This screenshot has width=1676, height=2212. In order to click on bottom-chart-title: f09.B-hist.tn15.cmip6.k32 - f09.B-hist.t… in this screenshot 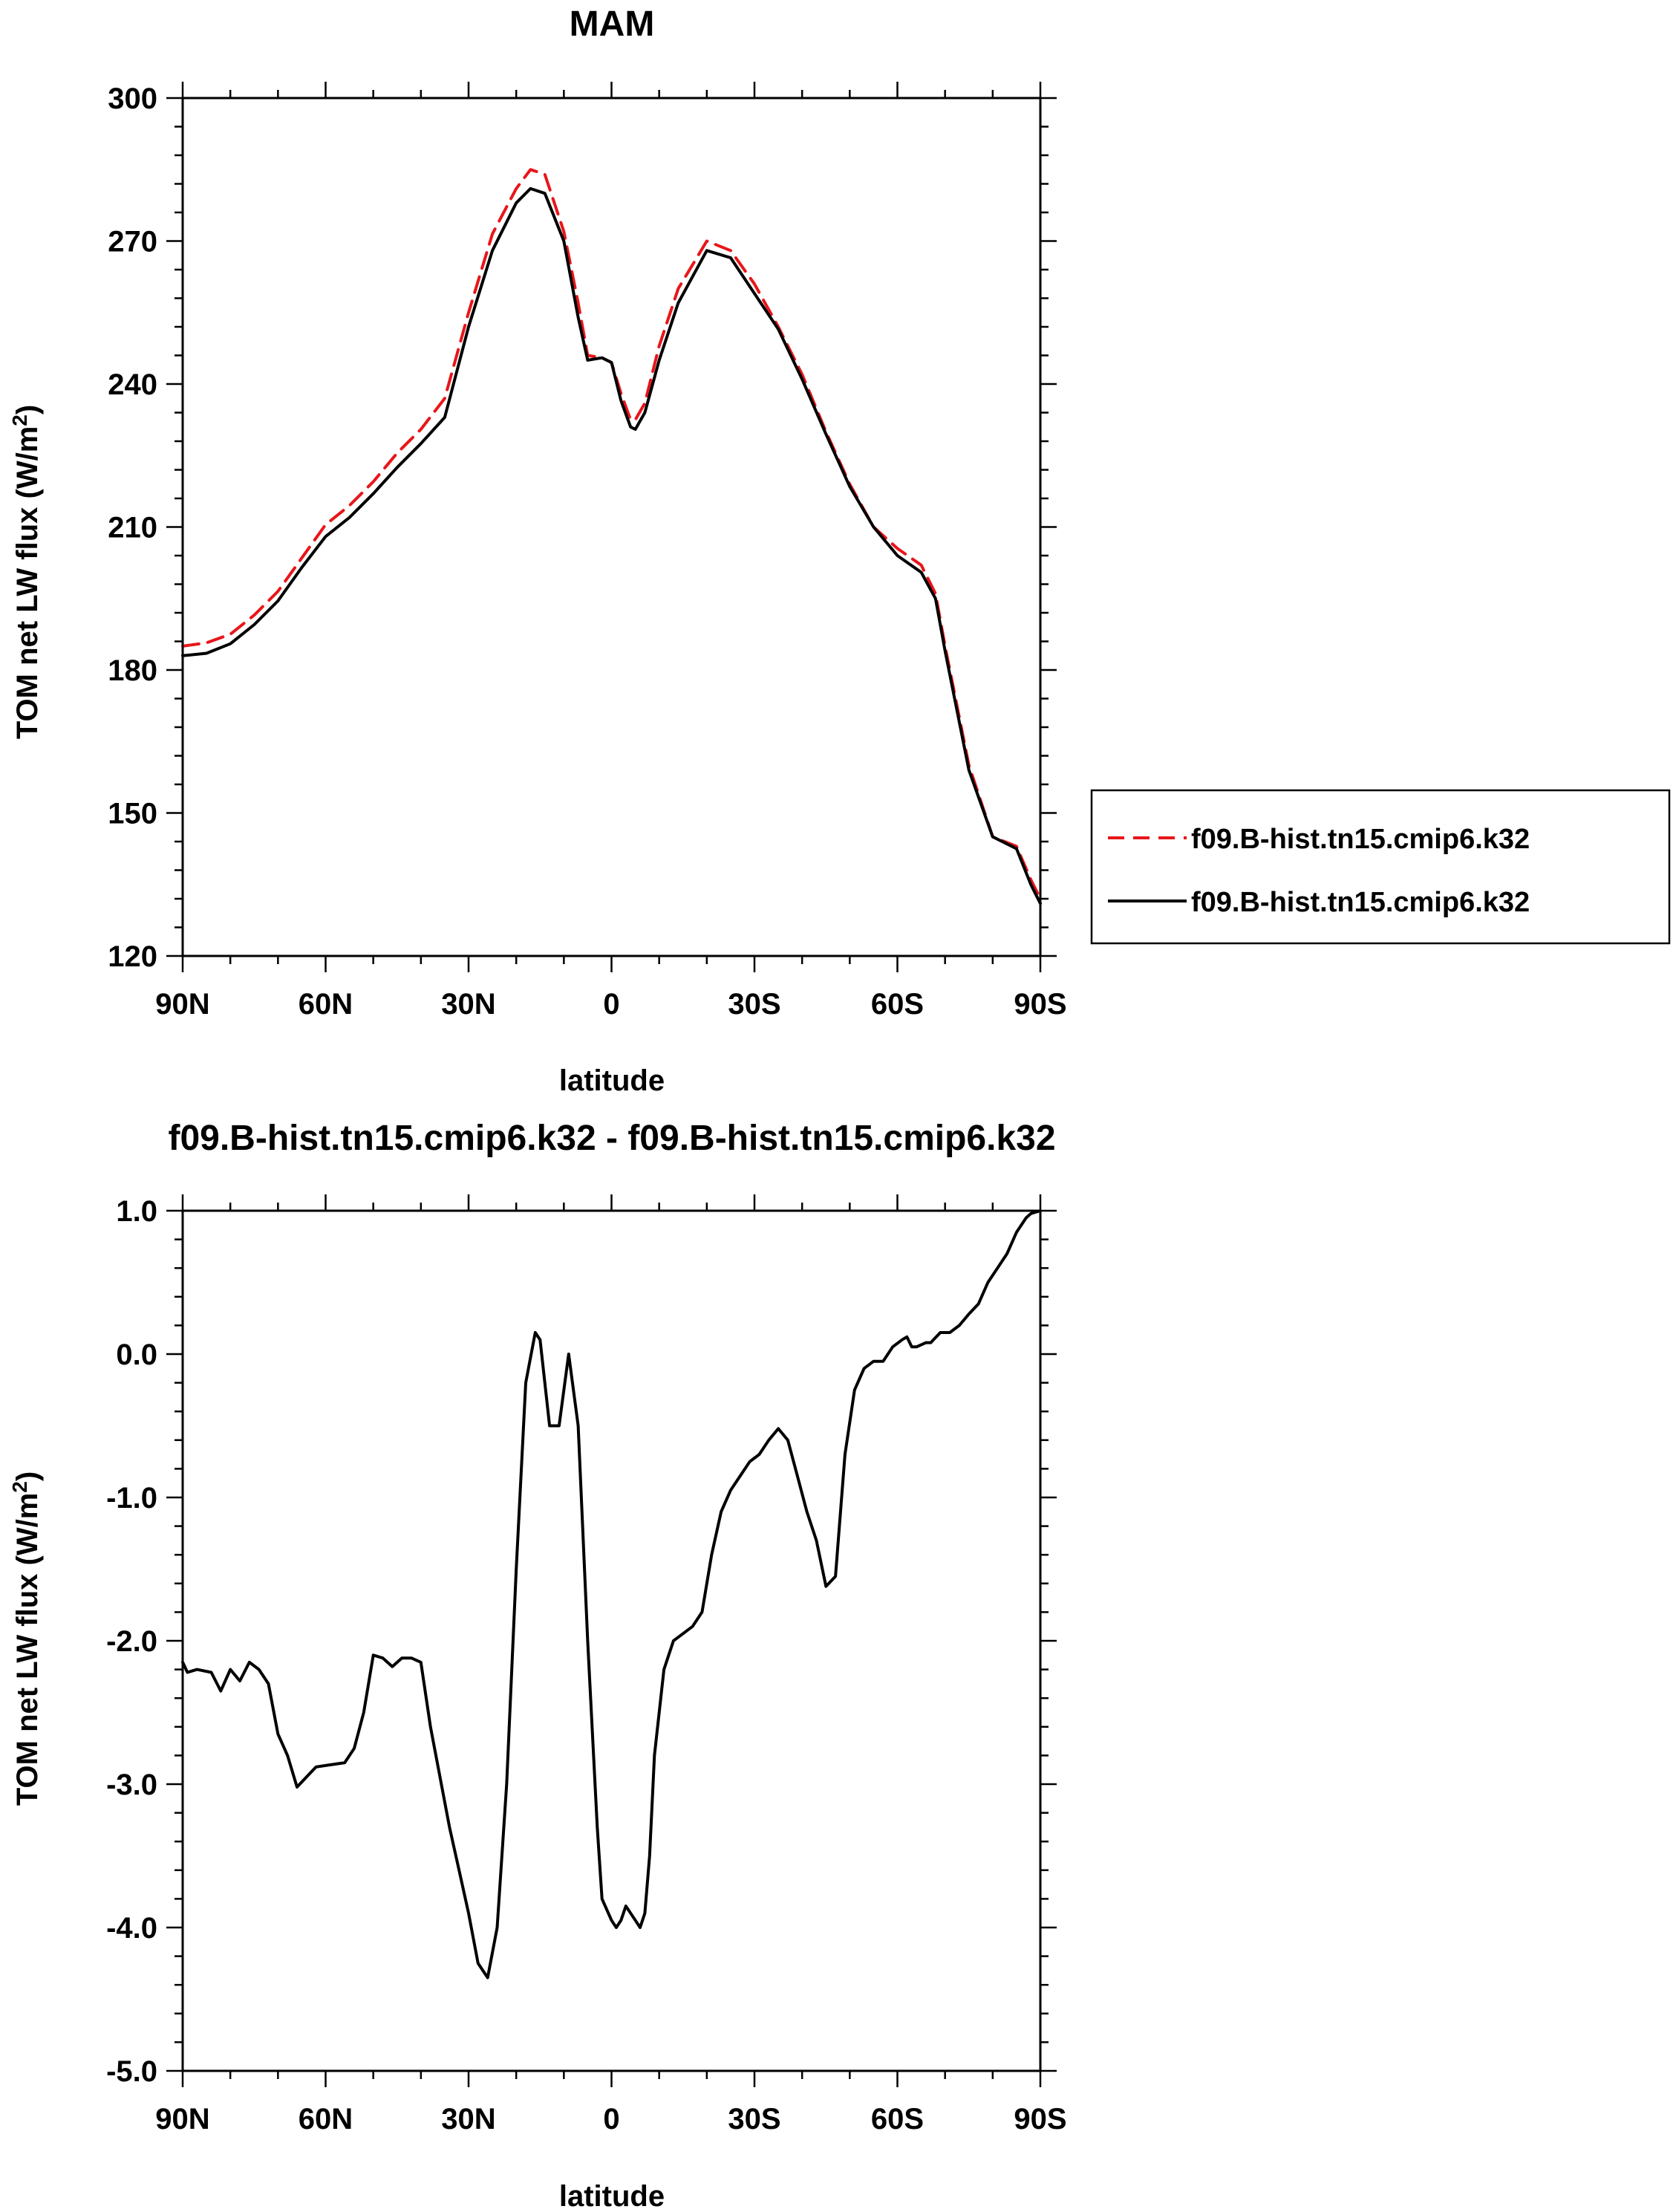, I will do `click(611, 1138)`.